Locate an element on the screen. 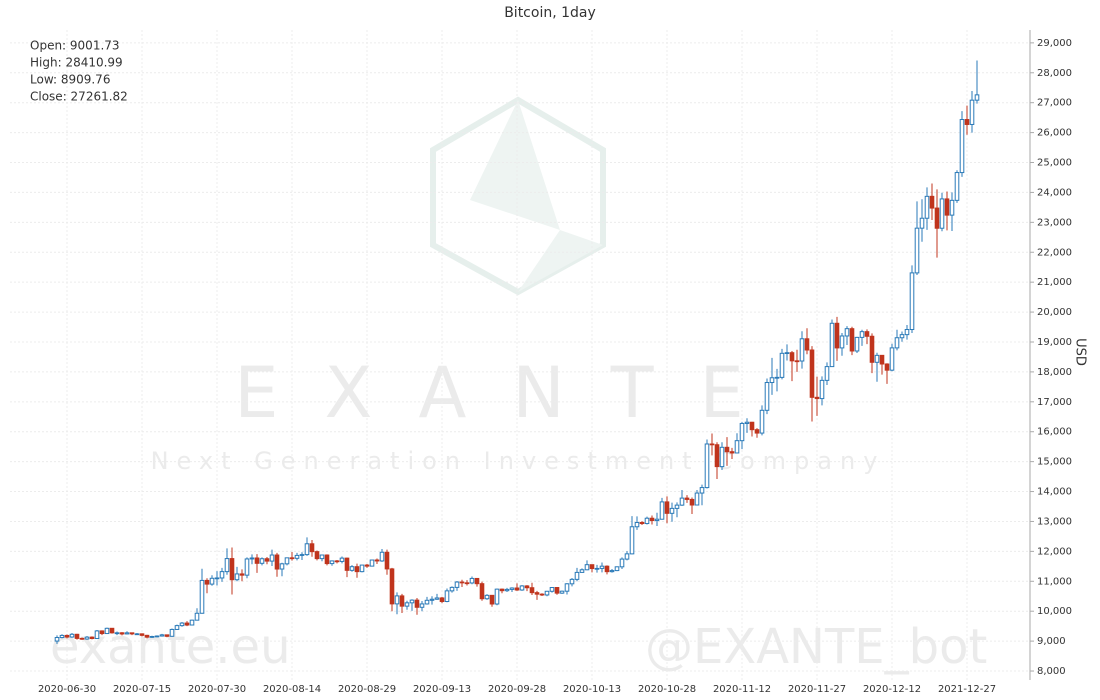 This screenshot has height=700, width=1100. y-axis-label: USD is located at coordinates (1080, 352).